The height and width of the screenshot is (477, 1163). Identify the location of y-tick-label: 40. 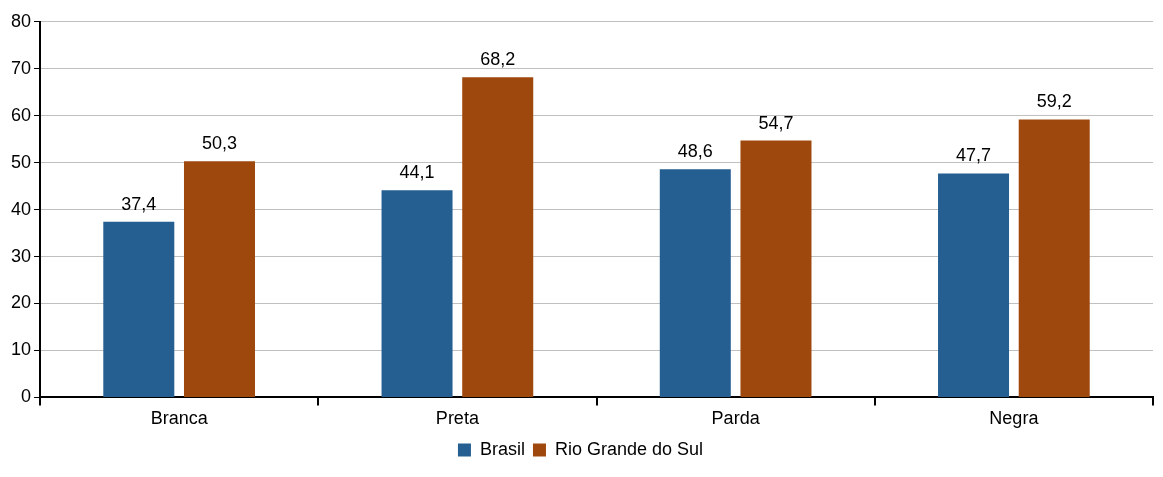
(21, 208).